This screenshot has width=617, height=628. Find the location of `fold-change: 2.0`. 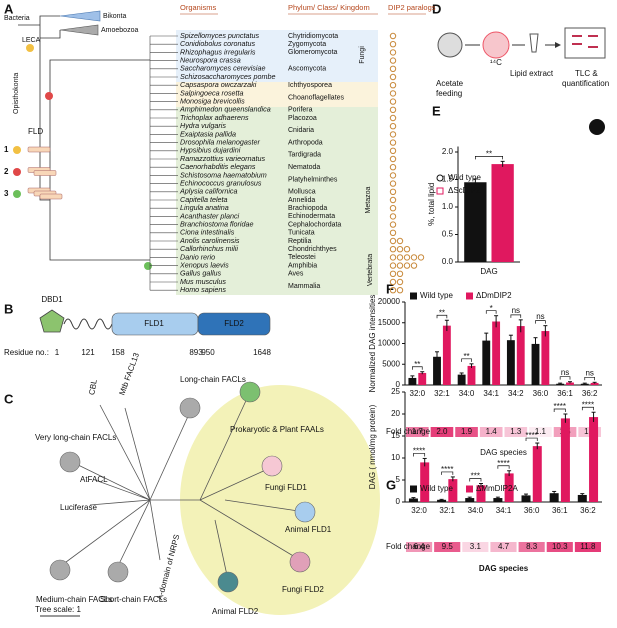

fold-change: 2.0 is located at coordinates (442, 431).